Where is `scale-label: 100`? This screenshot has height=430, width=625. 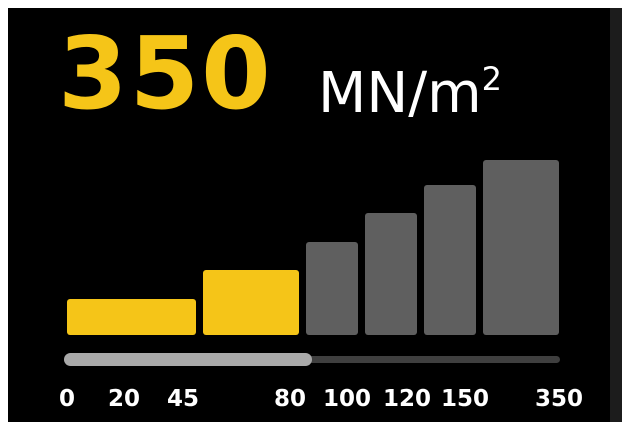
scale-label: 100 is located at coordinates (347, 399).